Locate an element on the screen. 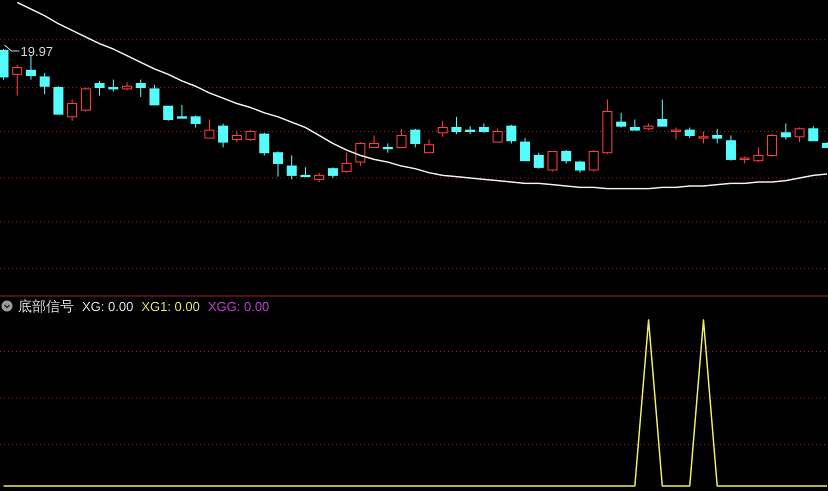 This screenshot has height=491, width=828. text: XGG: 0.00 is located at coordinates (239, 306).